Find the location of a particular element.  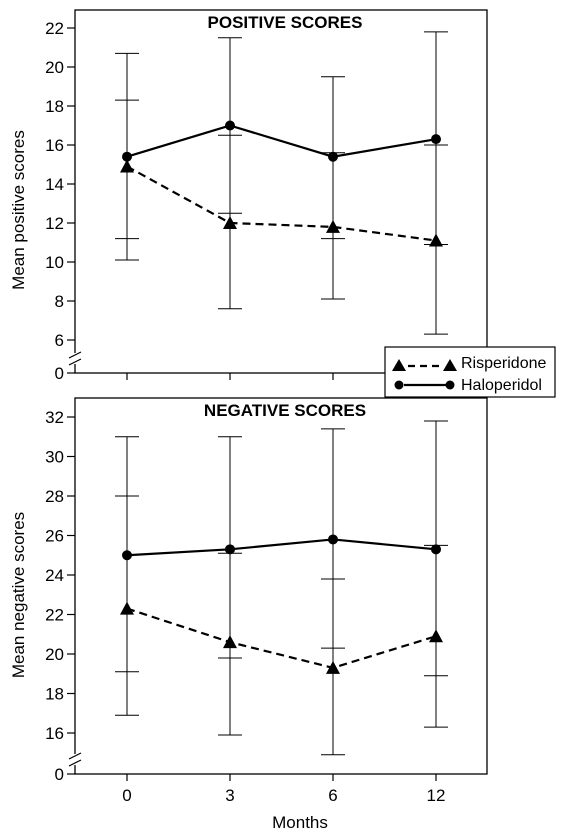

y-axis-label: Mean positive scores is located at coordinates (18, 210).